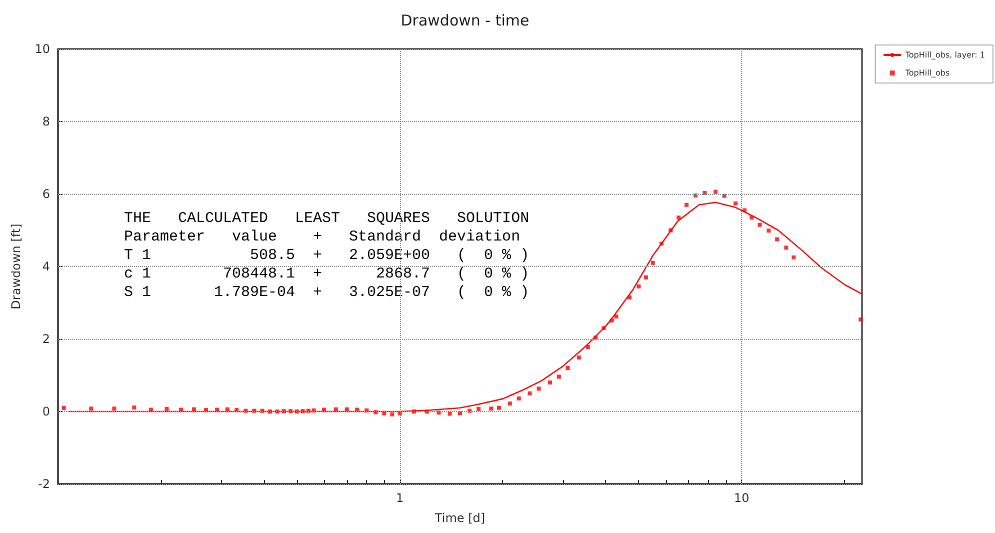 The image size is (995, 533). Describe the element at coordinates (465, 21) in the screenshot. I see `chart-title: Drawdown - time` at that location.